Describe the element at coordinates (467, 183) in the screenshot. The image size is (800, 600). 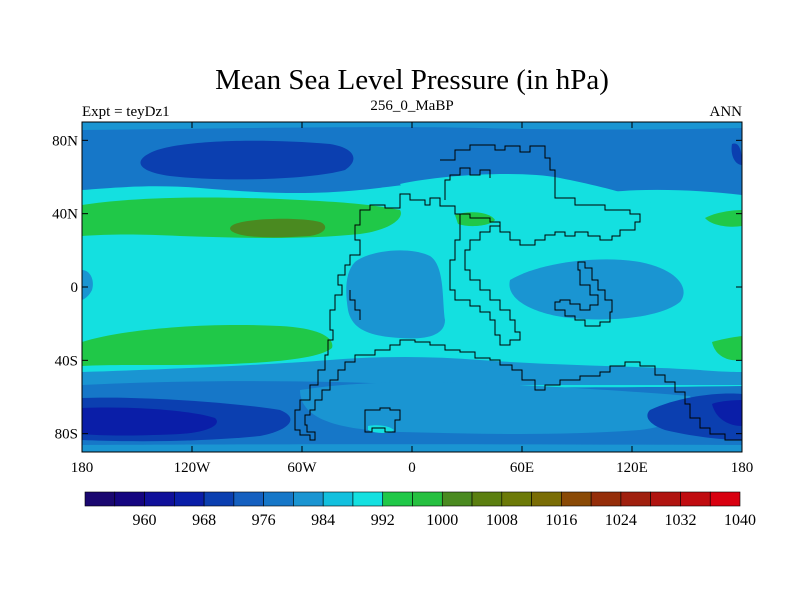
I see `coastline-north-inlet` at that location.